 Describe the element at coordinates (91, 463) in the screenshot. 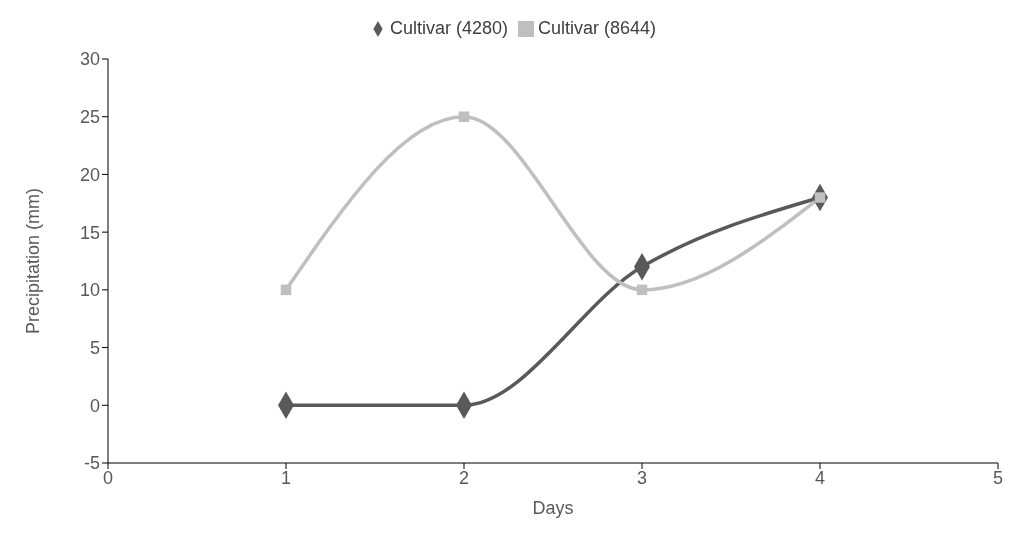

I see `y-tick-label: -5` at that location.